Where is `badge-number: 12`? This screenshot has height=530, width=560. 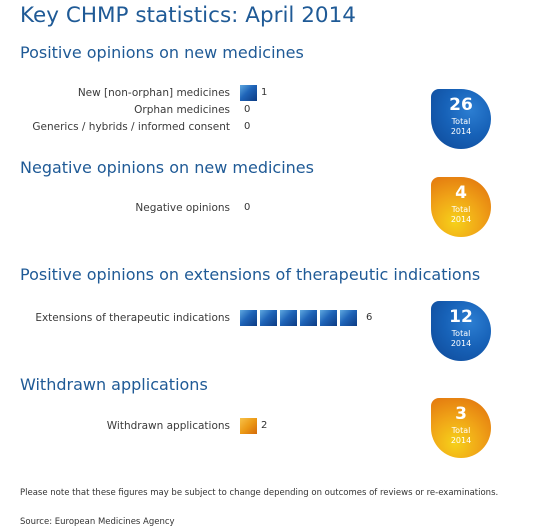 badge-number: 12 is located at coordinates (461, 317).